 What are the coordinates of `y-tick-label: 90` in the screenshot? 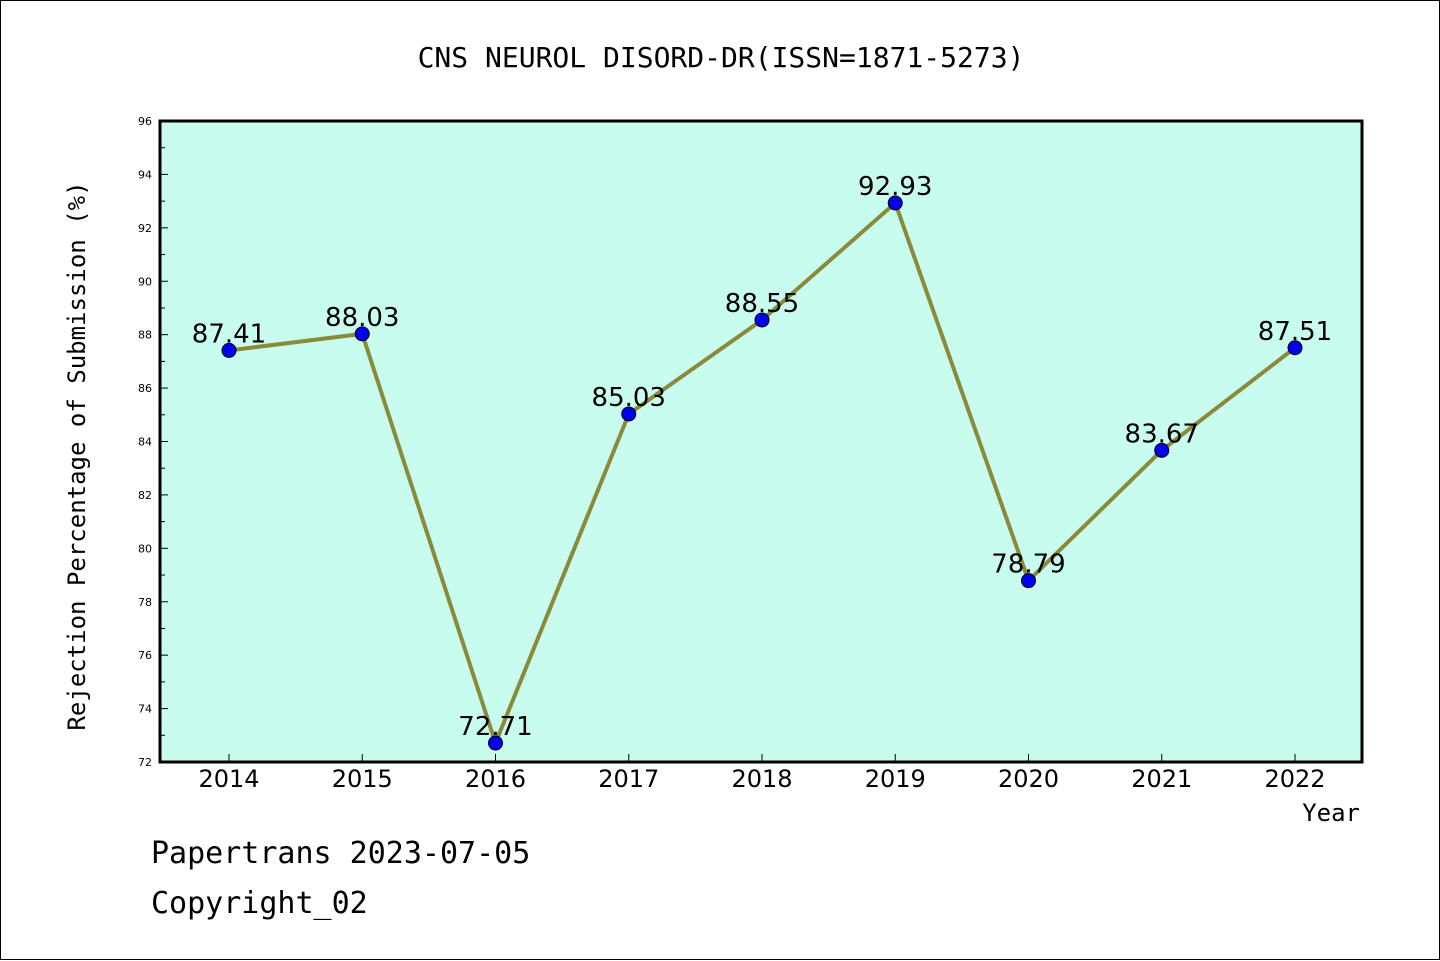 It's located at (145, 281).